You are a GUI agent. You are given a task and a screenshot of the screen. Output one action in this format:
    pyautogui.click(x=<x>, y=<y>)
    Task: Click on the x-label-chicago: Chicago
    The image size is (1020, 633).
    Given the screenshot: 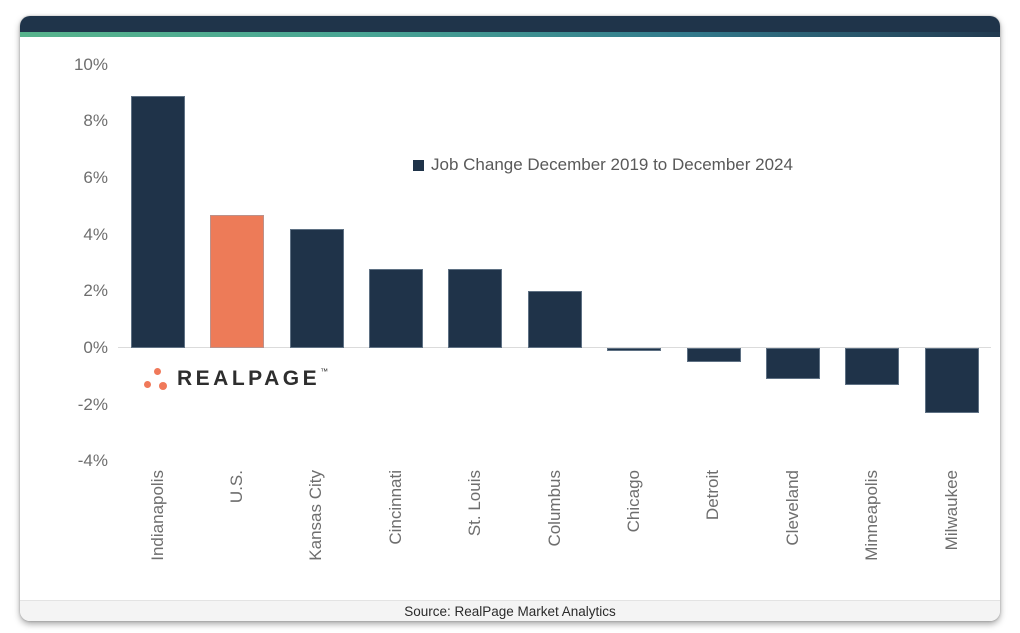 What is the action you would take?
    pyautogui.click(x=634, y=501)
    